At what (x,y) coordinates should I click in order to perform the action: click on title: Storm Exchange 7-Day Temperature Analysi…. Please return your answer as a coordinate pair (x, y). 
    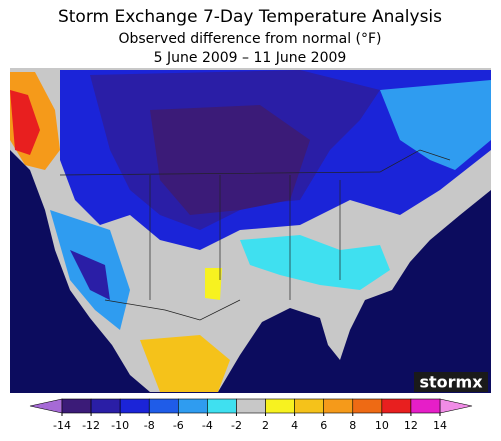
    Looking at the image, I should click on (250, 17).